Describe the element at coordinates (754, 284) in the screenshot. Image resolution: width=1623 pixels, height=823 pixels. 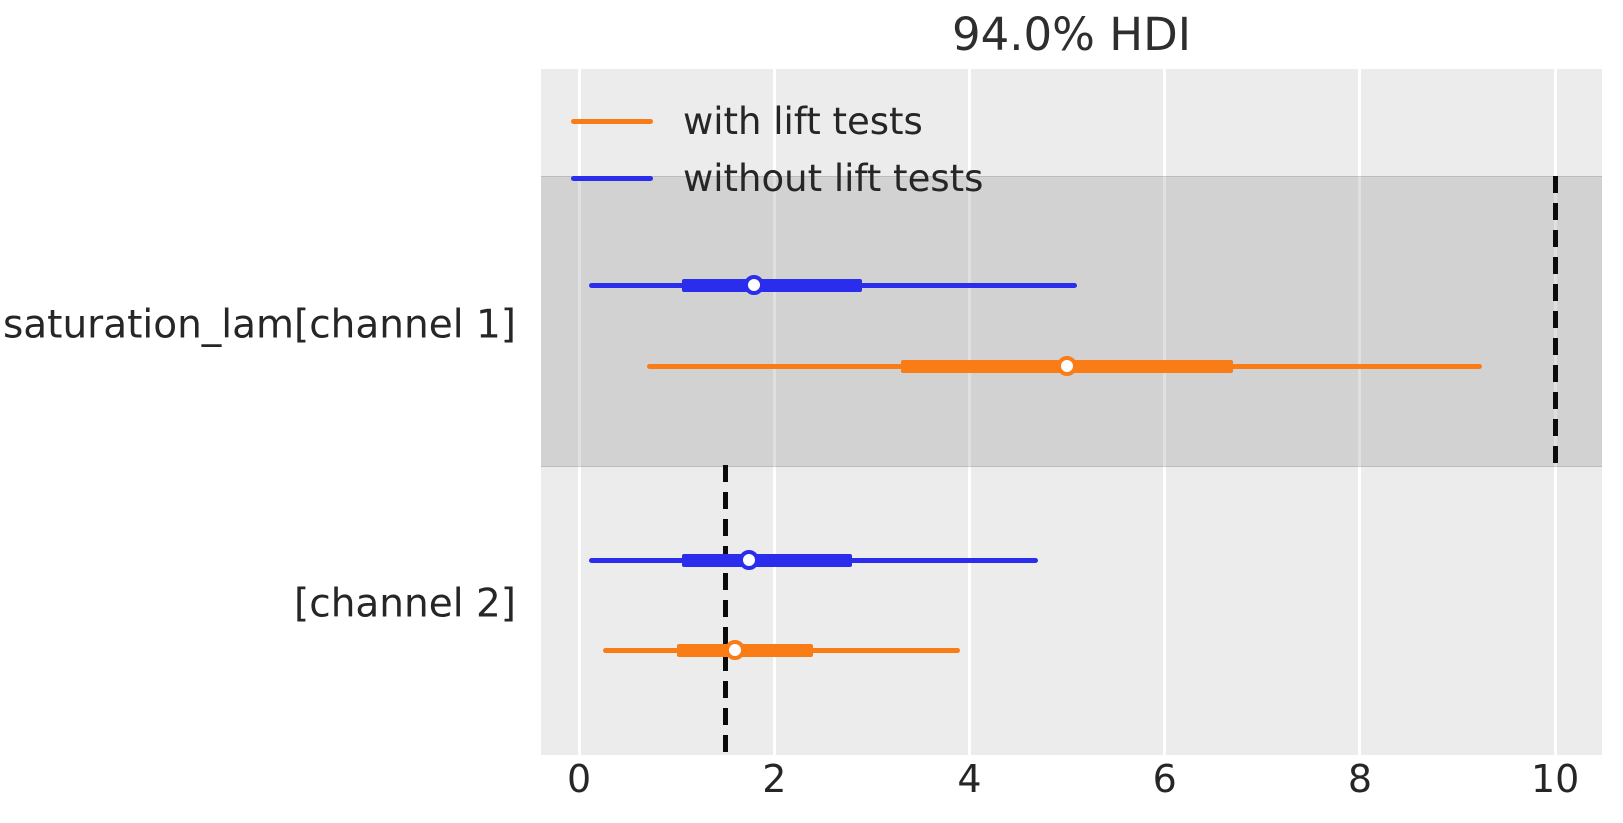
I see `median-marker-channel-1-without-lift-tests` at that location.